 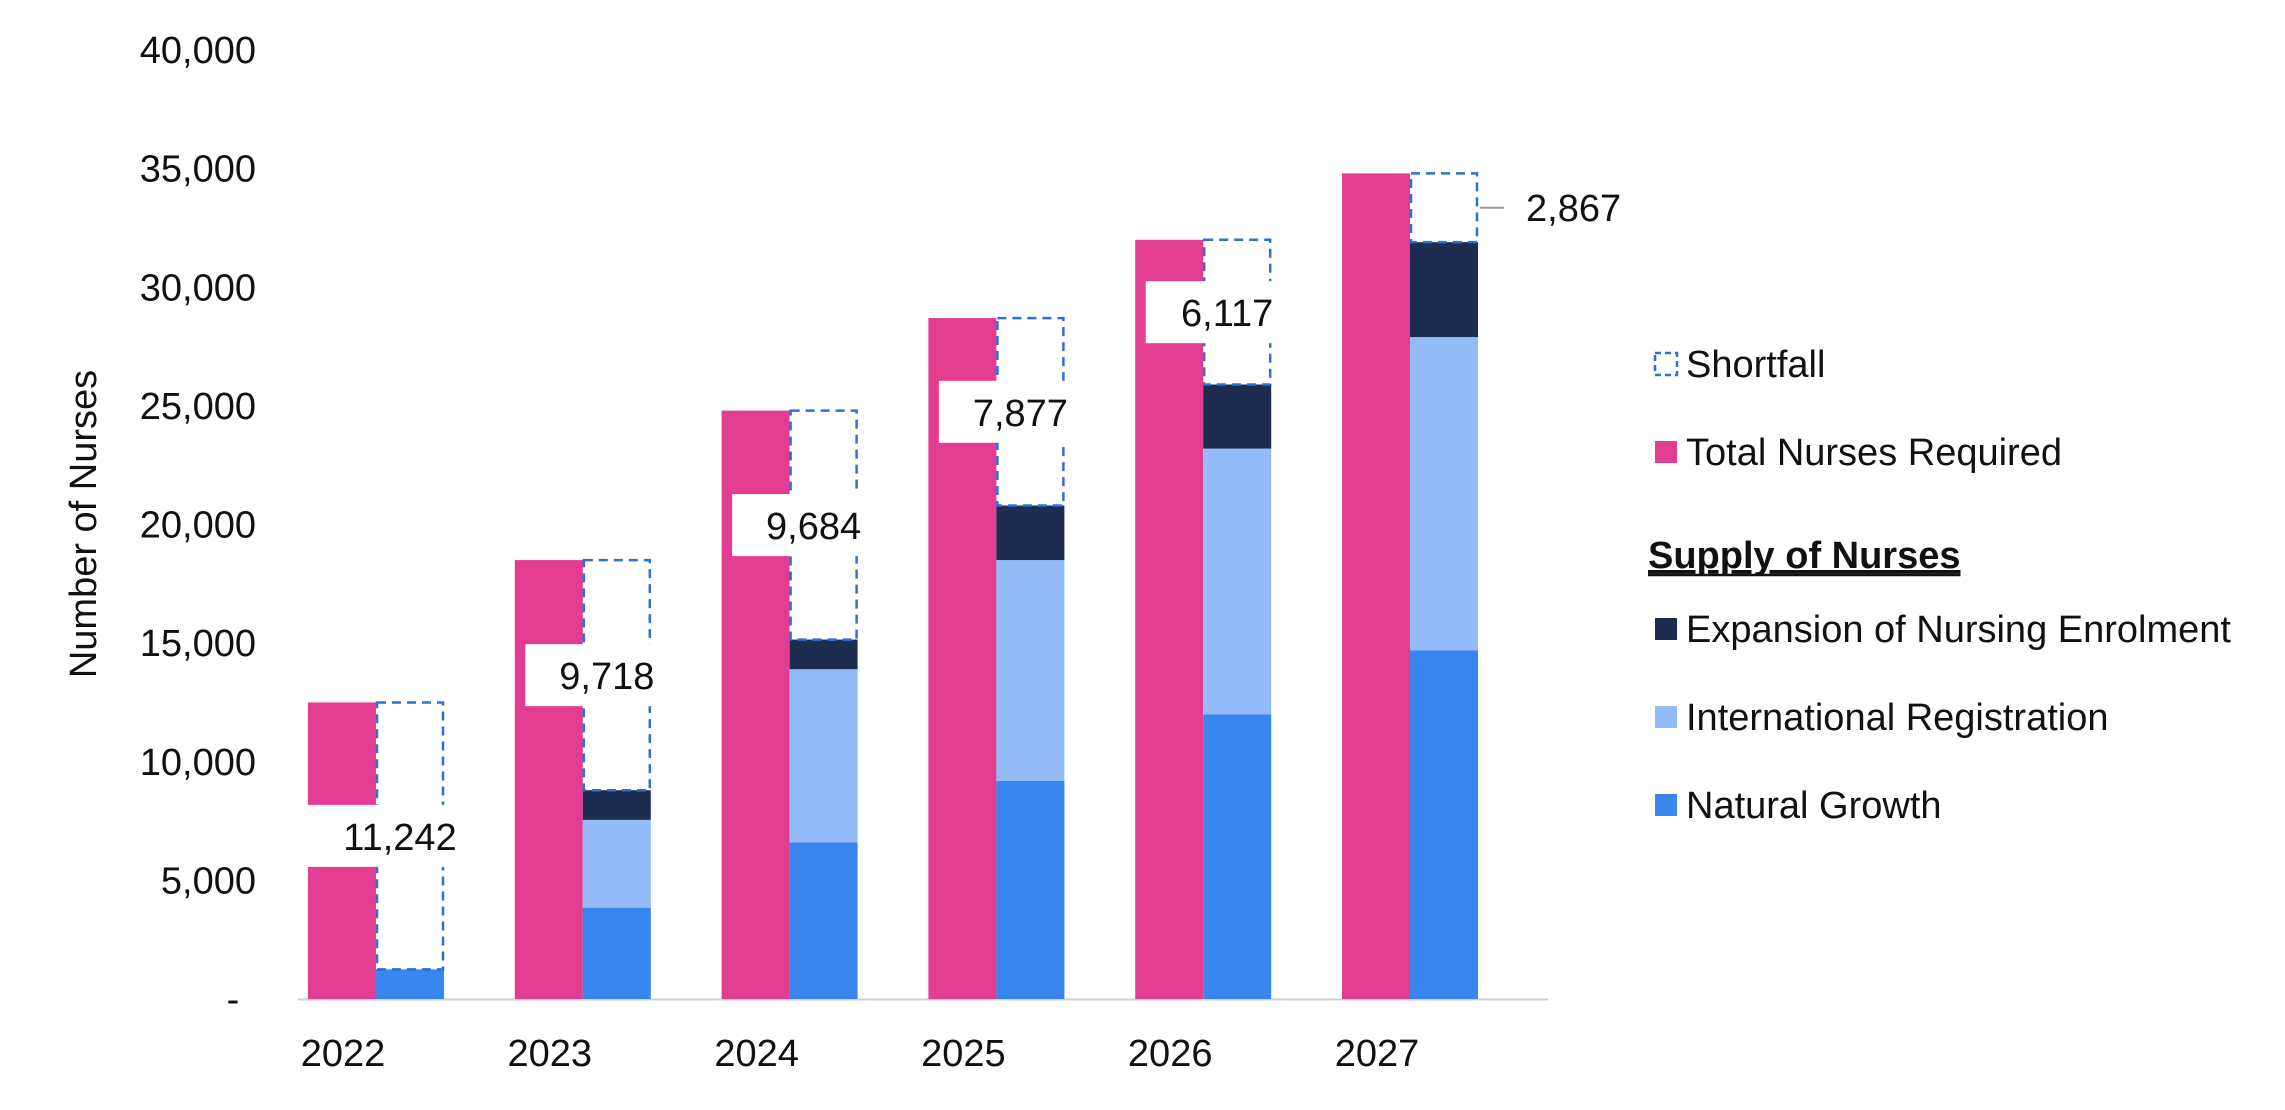 What do you see at coordinates (198, 644) in the screenshot?
I see `y-tick-label: 15,000` at bounding box center [198, 644].